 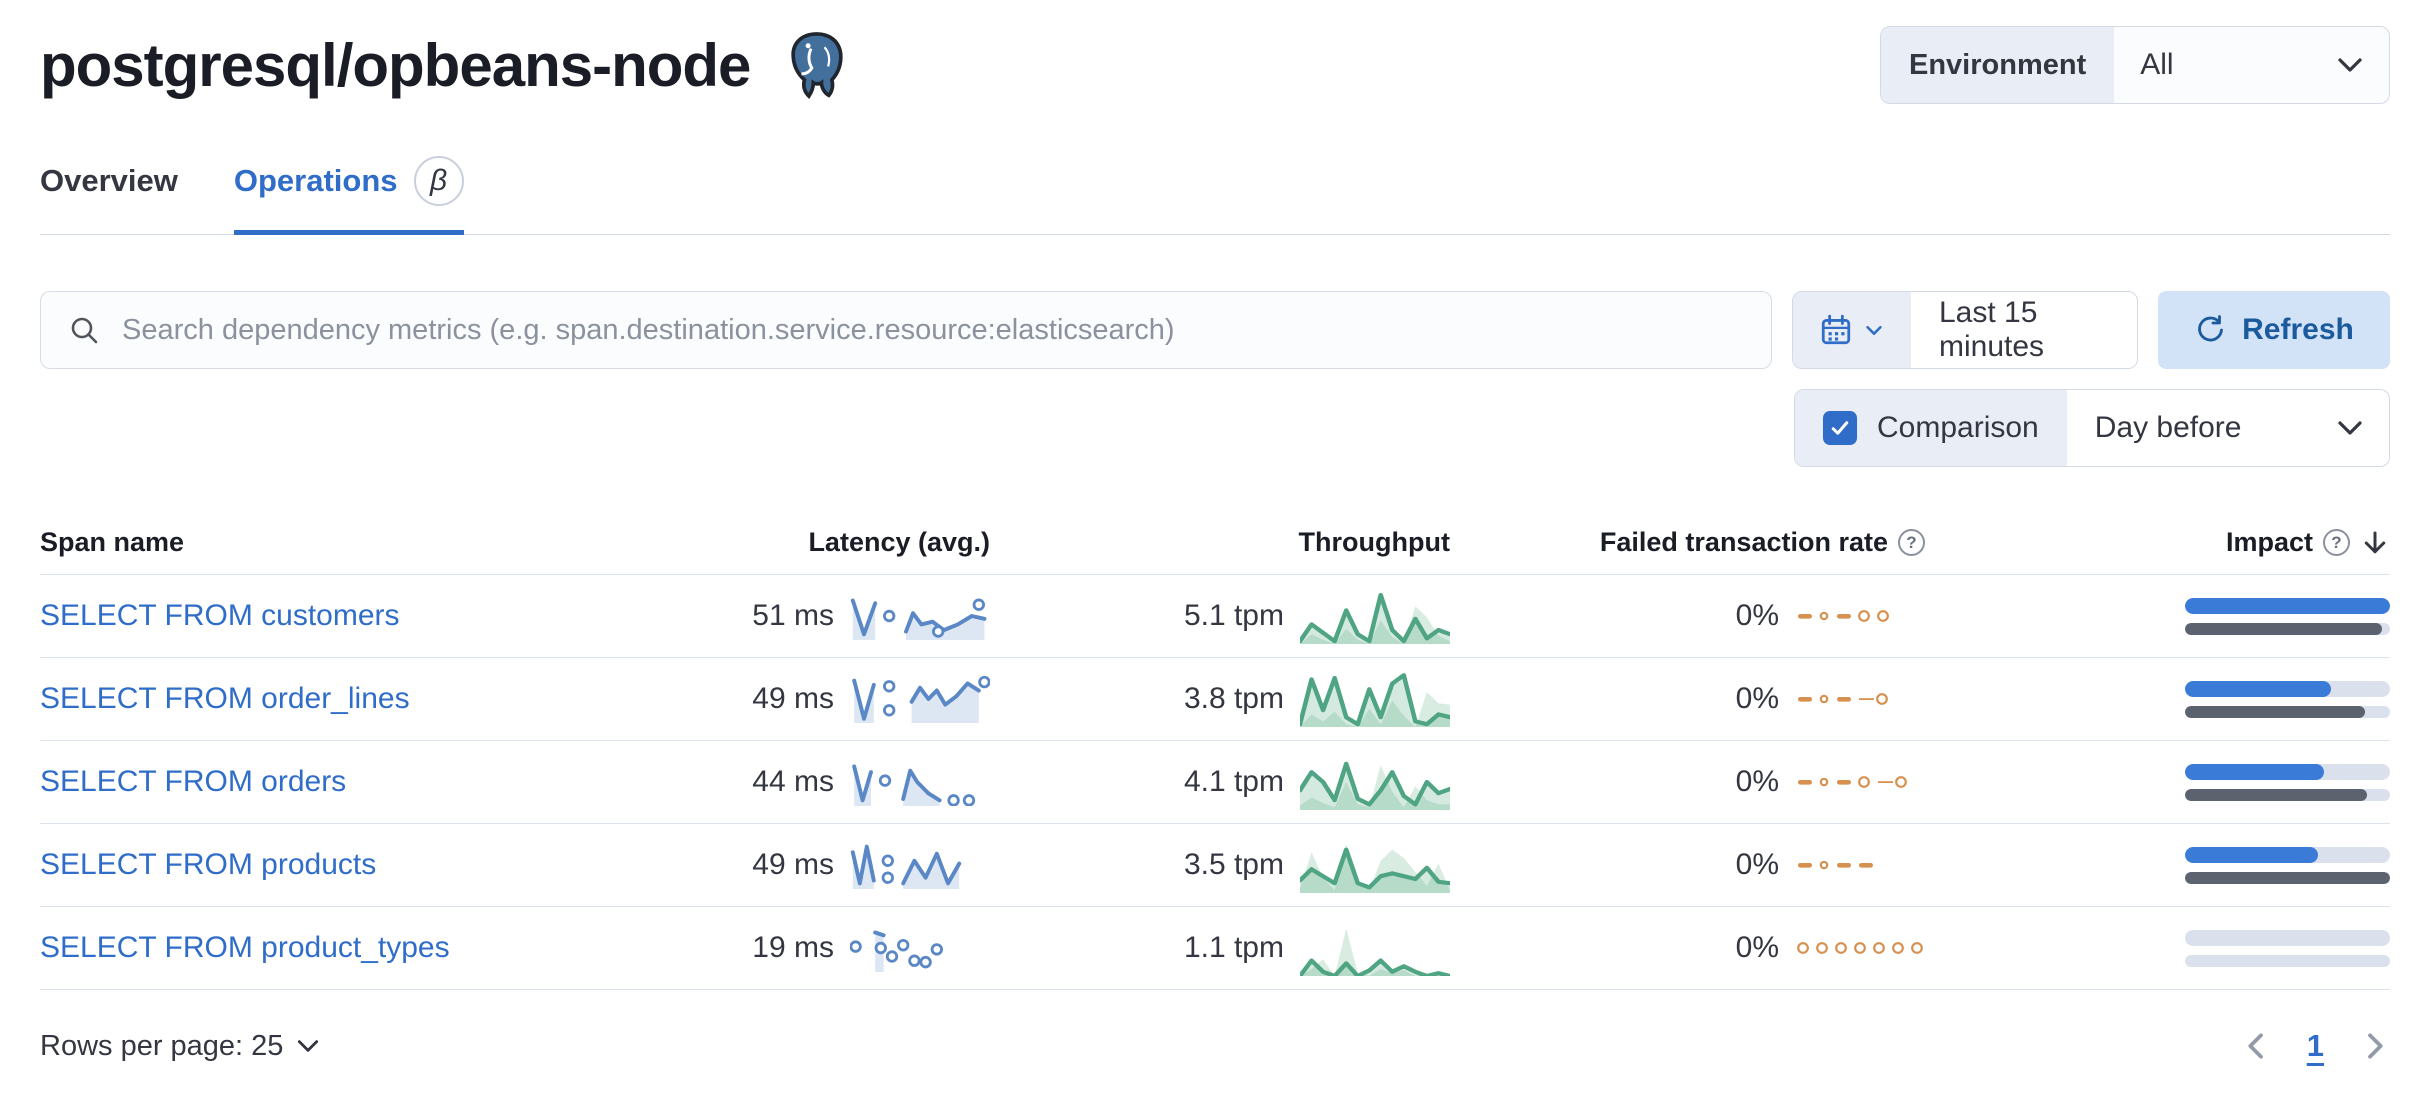 What do you see at coordinates (2257, 1046) in the screenshot?
I see `previous-page-button` at bounding box center [2257, 1046].